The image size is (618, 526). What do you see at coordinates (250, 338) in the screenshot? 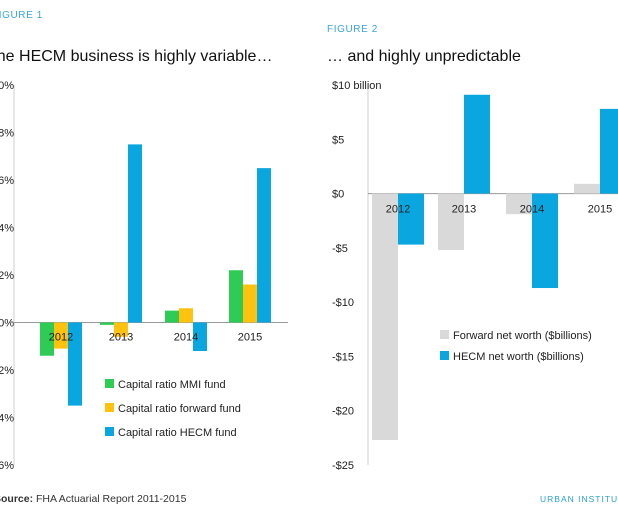
I see `chart1-x-tick-label: 2015` at bounding box center [250, 338].